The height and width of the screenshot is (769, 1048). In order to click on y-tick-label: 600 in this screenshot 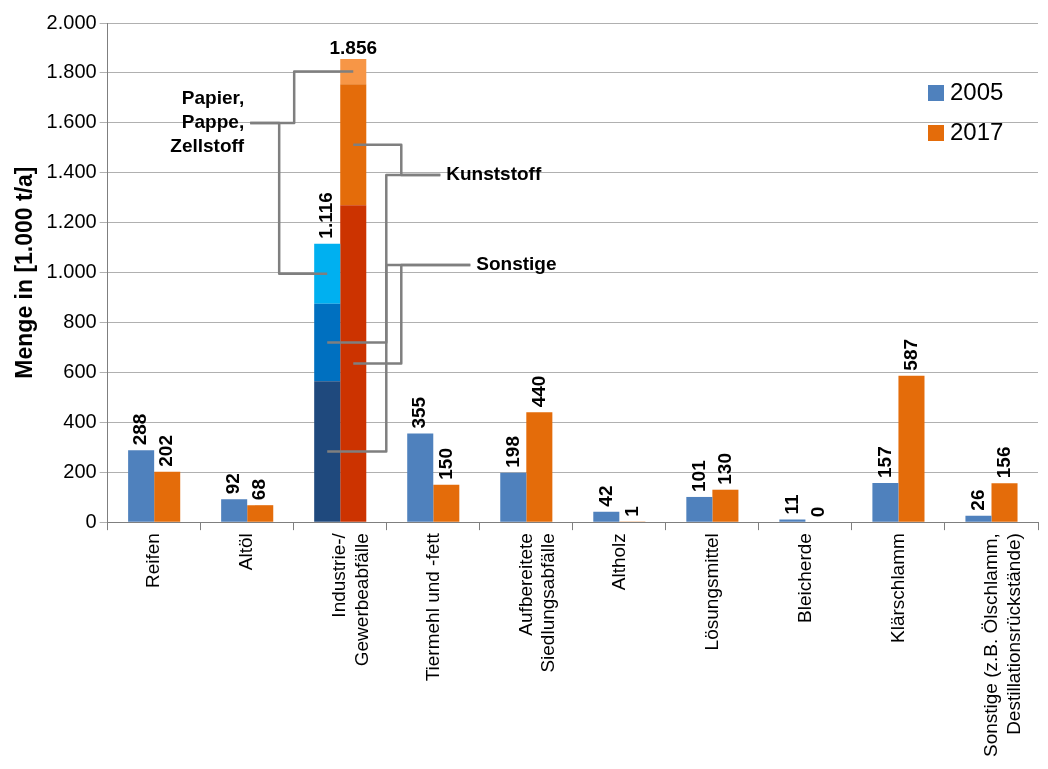, I will do `click(80, 370)`.